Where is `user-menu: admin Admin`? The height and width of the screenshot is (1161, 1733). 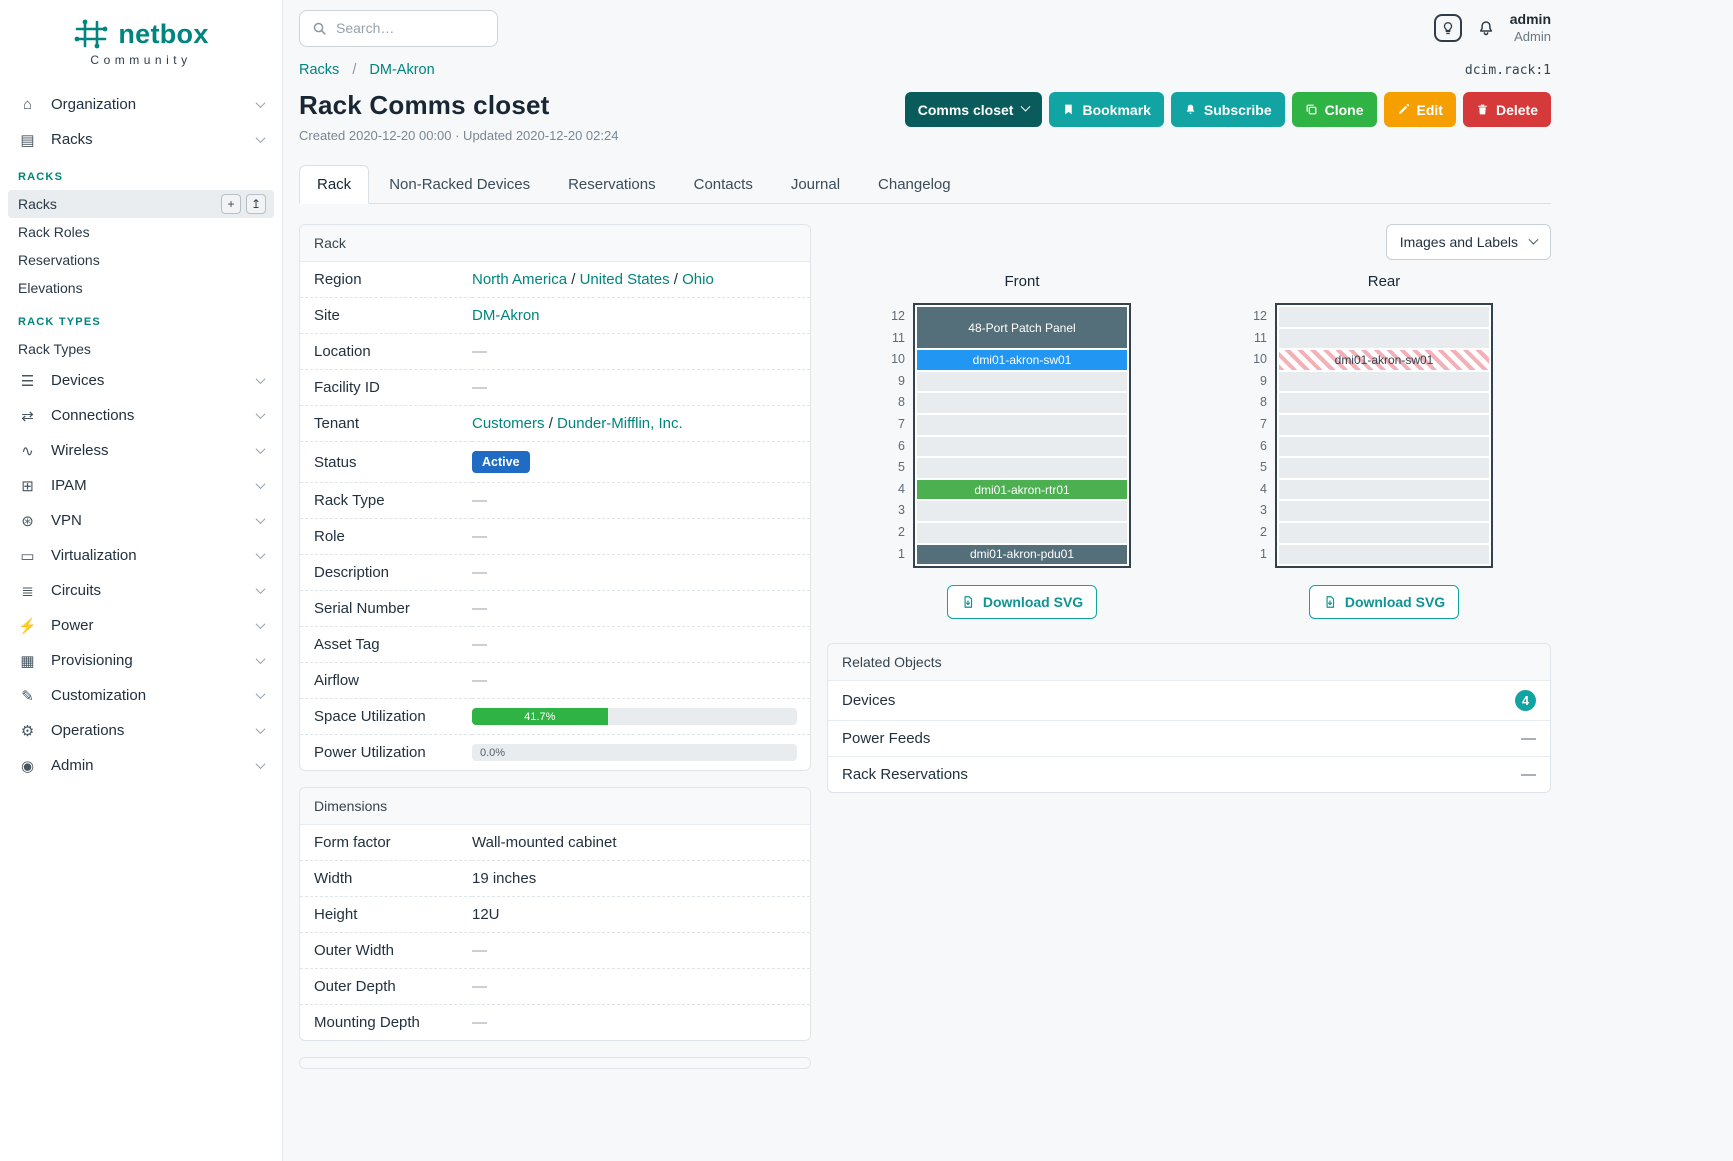 user-menu: admin Admin is located at coordinates (1530, 28).